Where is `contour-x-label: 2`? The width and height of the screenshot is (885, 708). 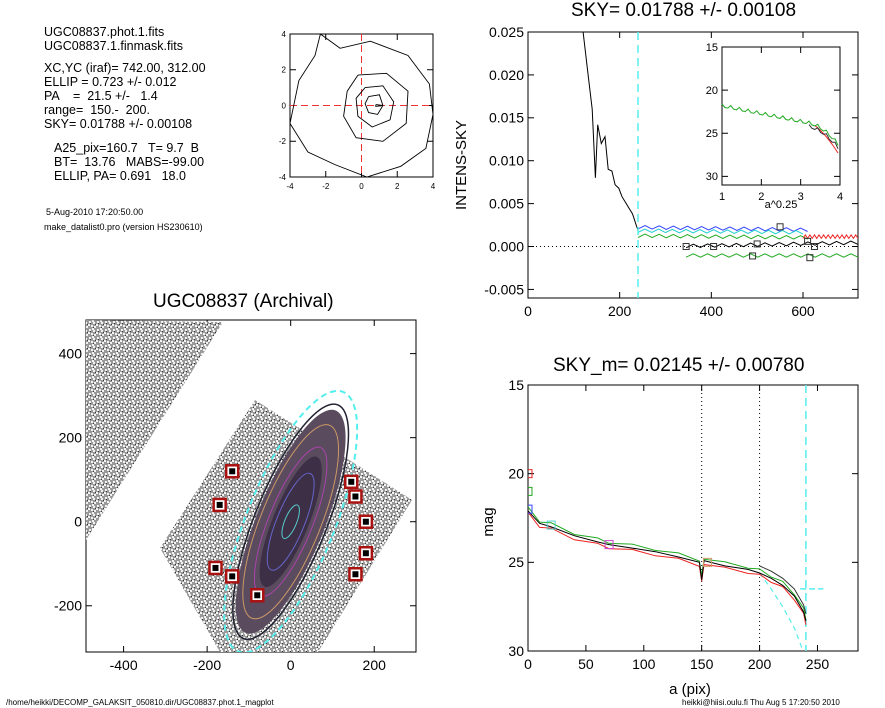
contour-x-label: 2 is located at coordinates (397, 186).